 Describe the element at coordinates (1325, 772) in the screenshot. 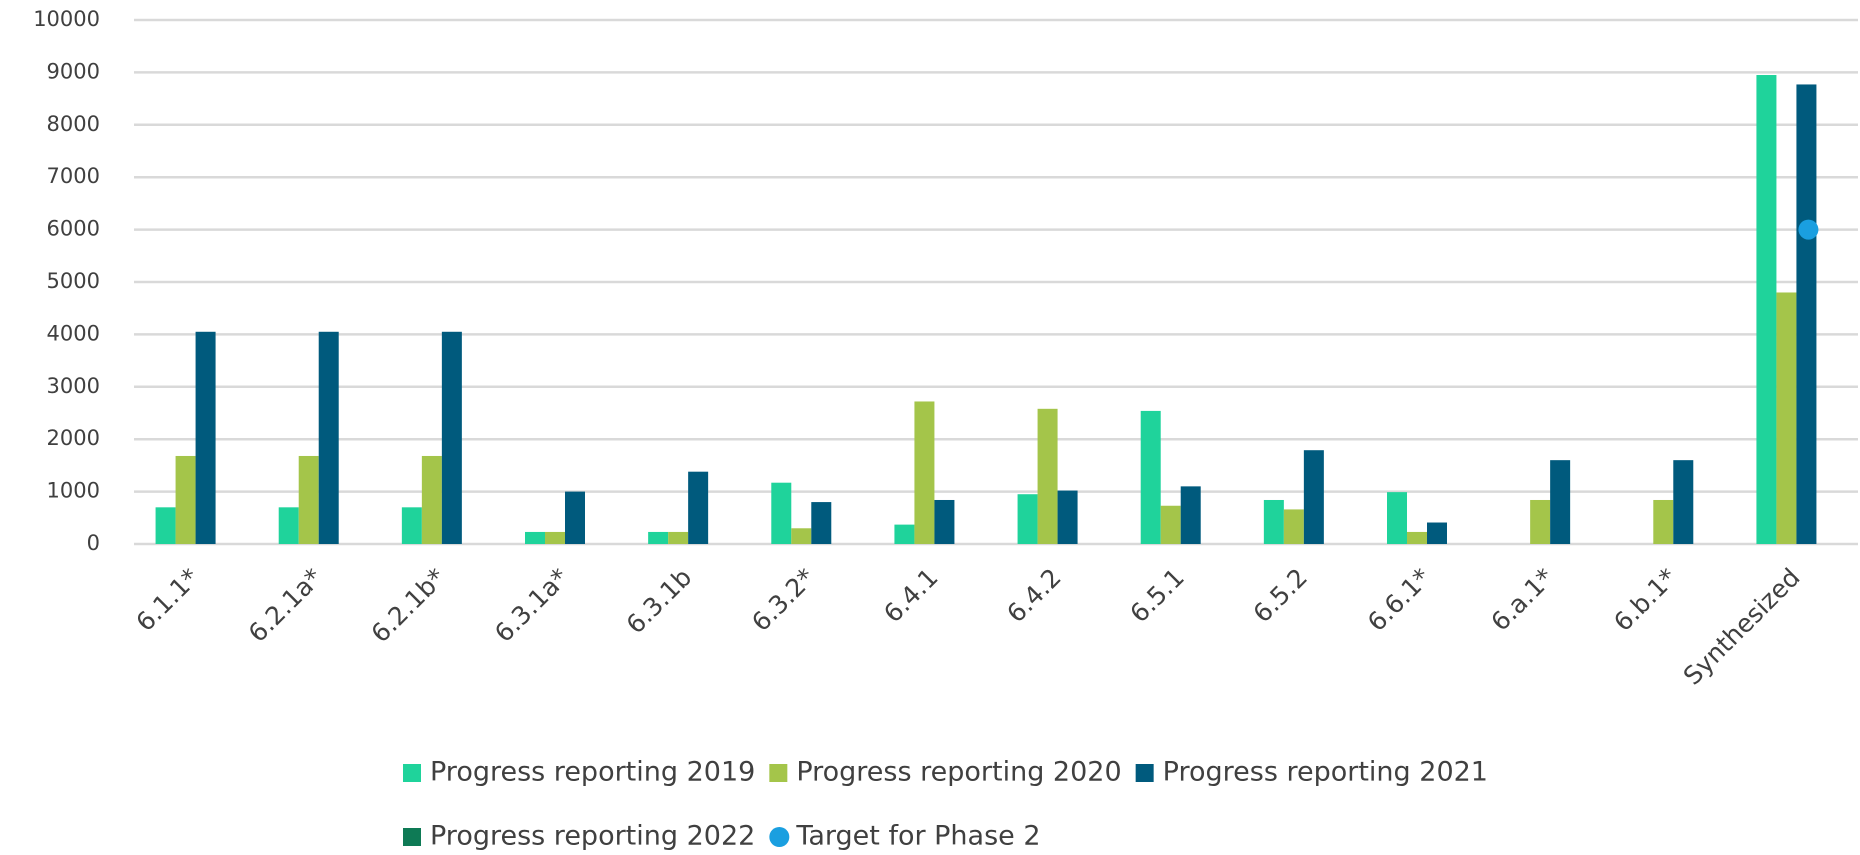

I see `legend-label: Progress reporting 2021` at that location.